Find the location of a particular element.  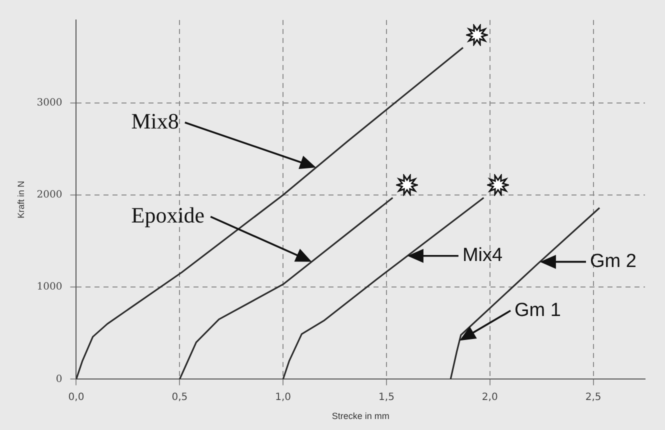

annotation: Epoxide is located at coordinates (168, 215).